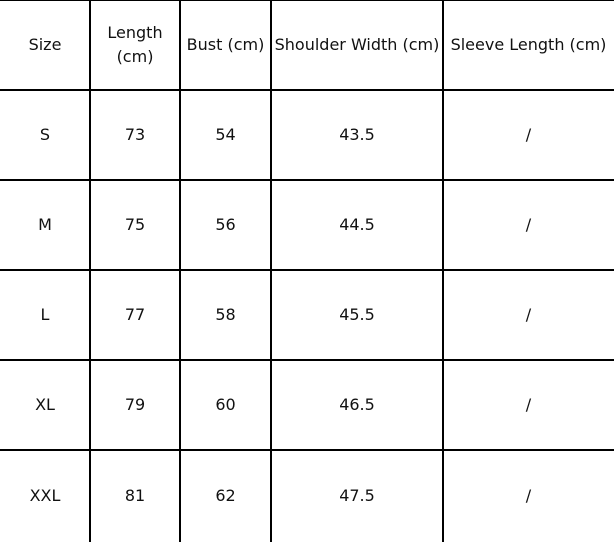 Image resolution: width=614 pixels, height=542 pixels. What do you see at coordinates (357, 134) in the screenshot?
I see `measurement-cell: 43.5` at bounding box center [357, 134].